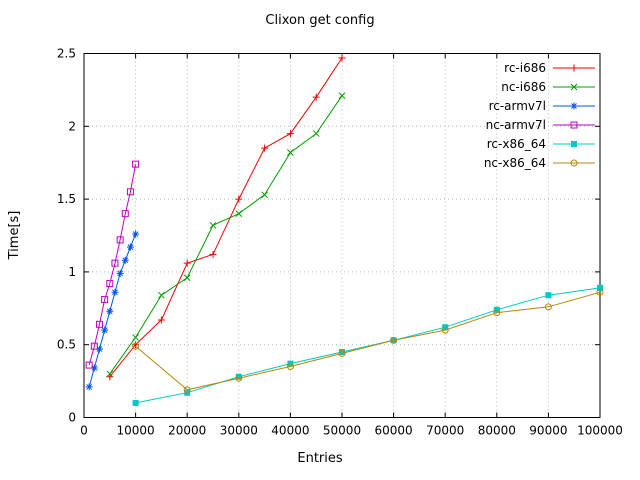  I want to click on x-tick-label: 100000, so click(600, 431).